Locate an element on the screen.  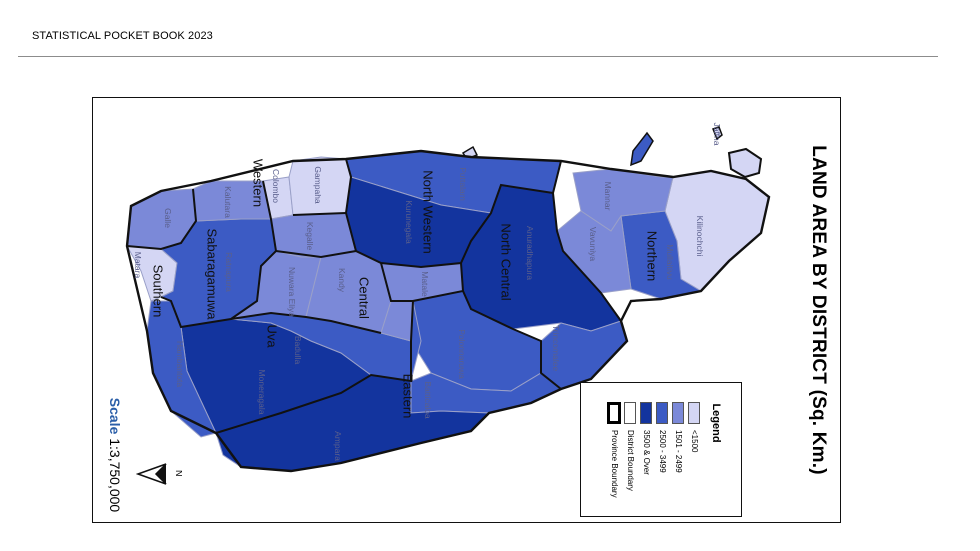
north-label: N is located at coordinates (178, 473).